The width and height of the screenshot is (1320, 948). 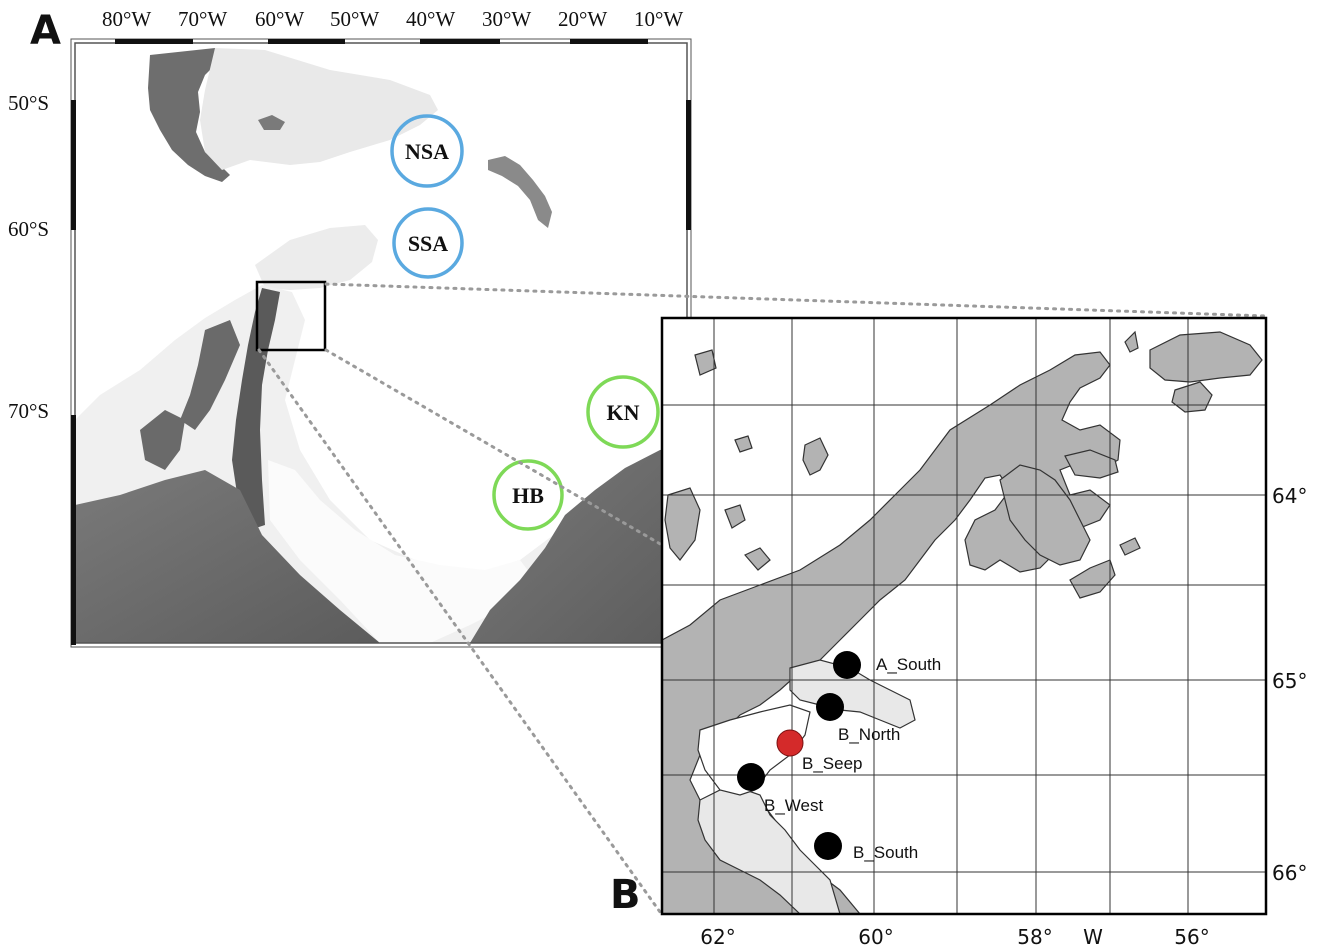 What do you see at coordinates (1191, 936) in the screenshot?
I see `lon-label-b: 56°` at bounding box center [1191, 936].